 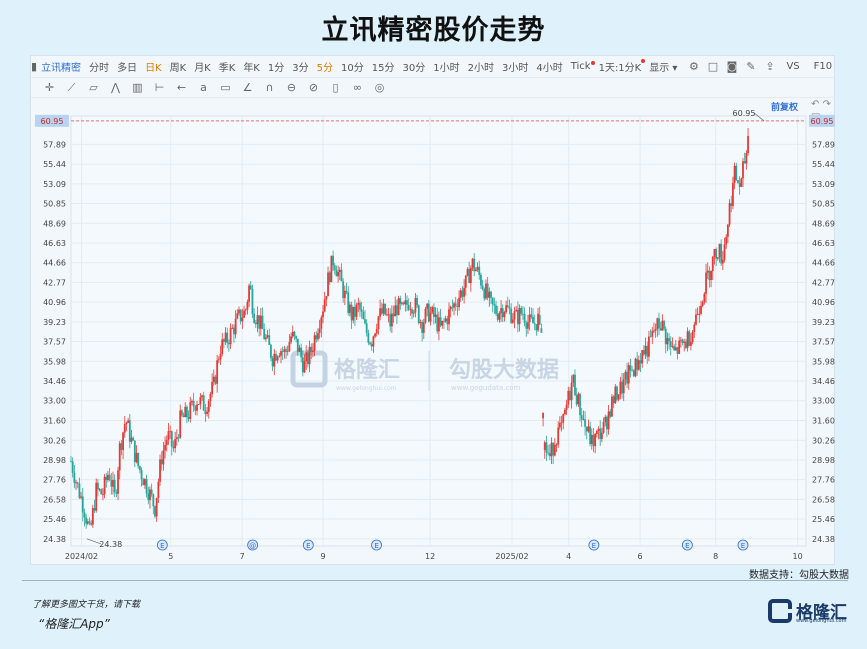 I want to click on arrow-icon: ←, so click(x=181, y=87).